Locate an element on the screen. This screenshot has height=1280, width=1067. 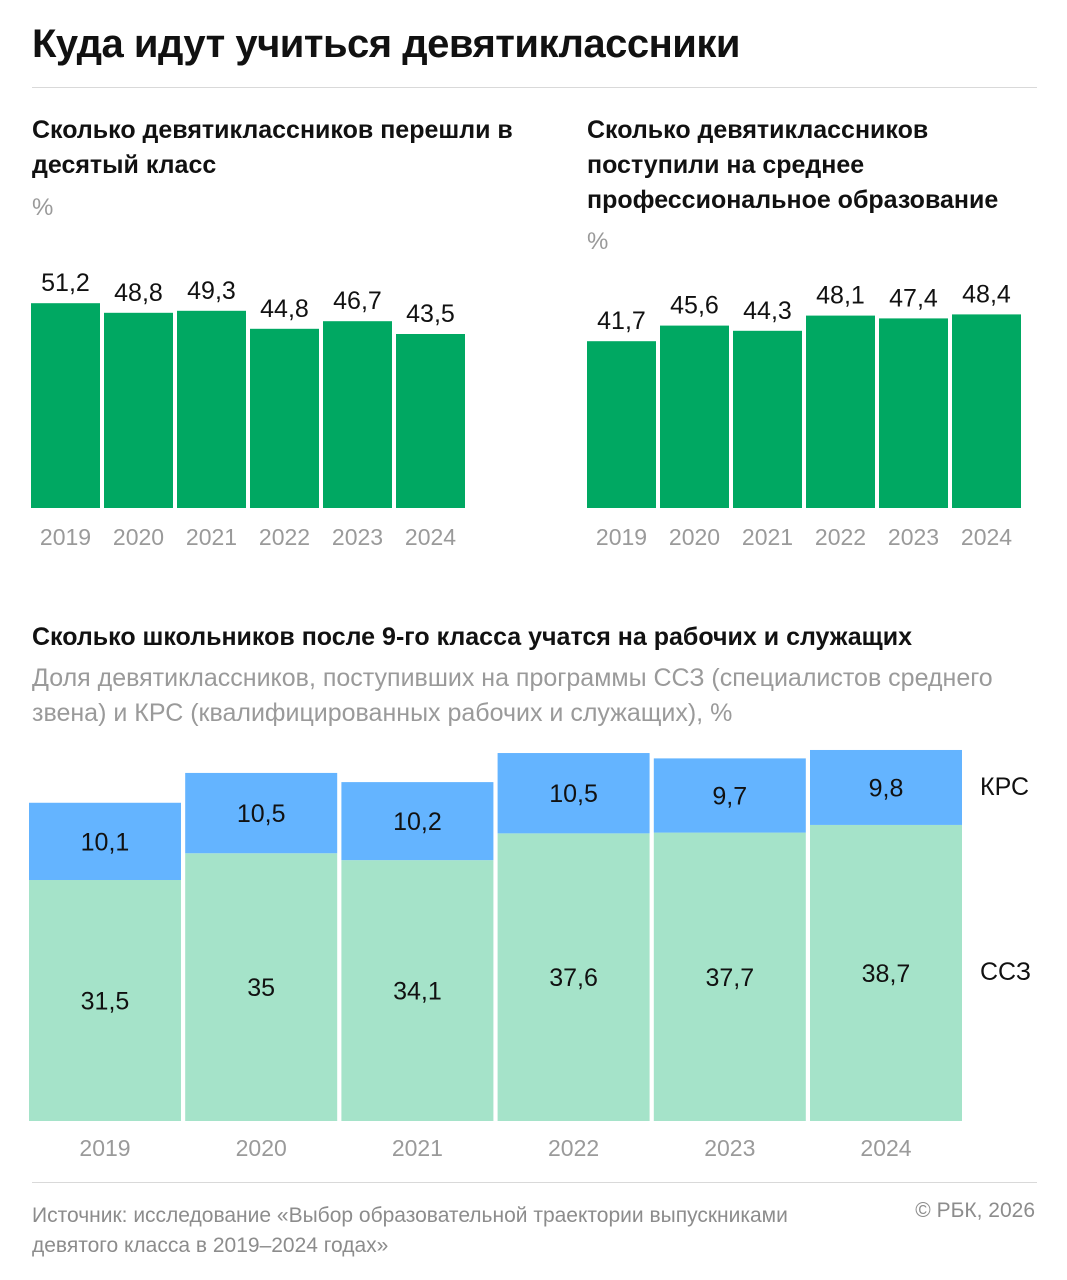
chart2-bar-2023 is located at coordinates (913, 413).